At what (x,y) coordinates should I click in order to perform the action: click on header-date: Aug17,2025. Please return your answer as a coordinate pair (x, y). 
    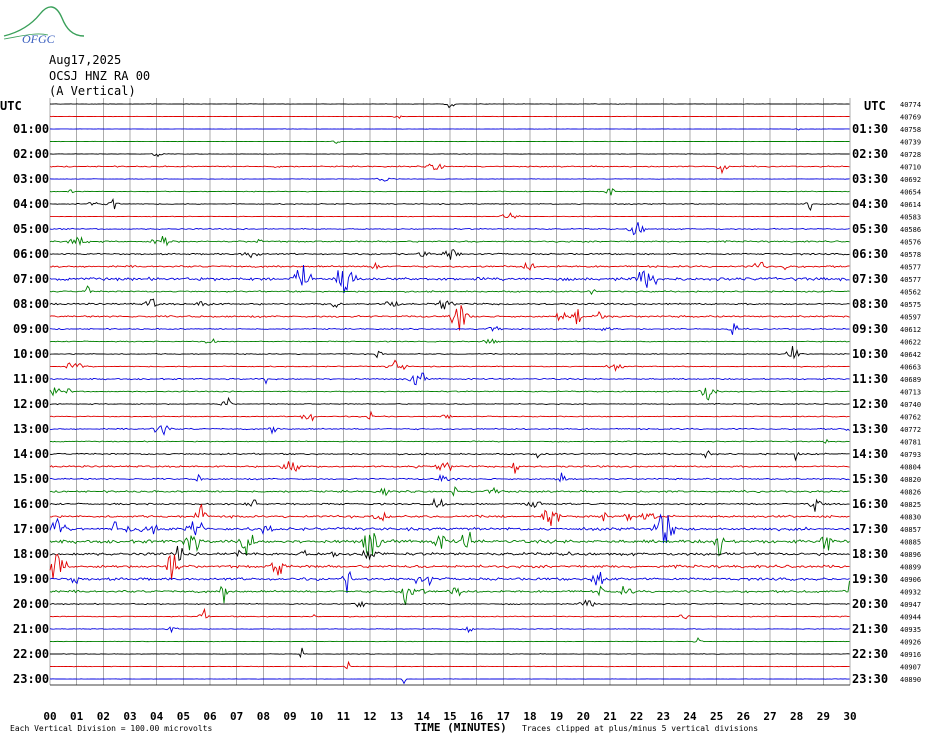
    Looking at the image, I should click on (85, 60).